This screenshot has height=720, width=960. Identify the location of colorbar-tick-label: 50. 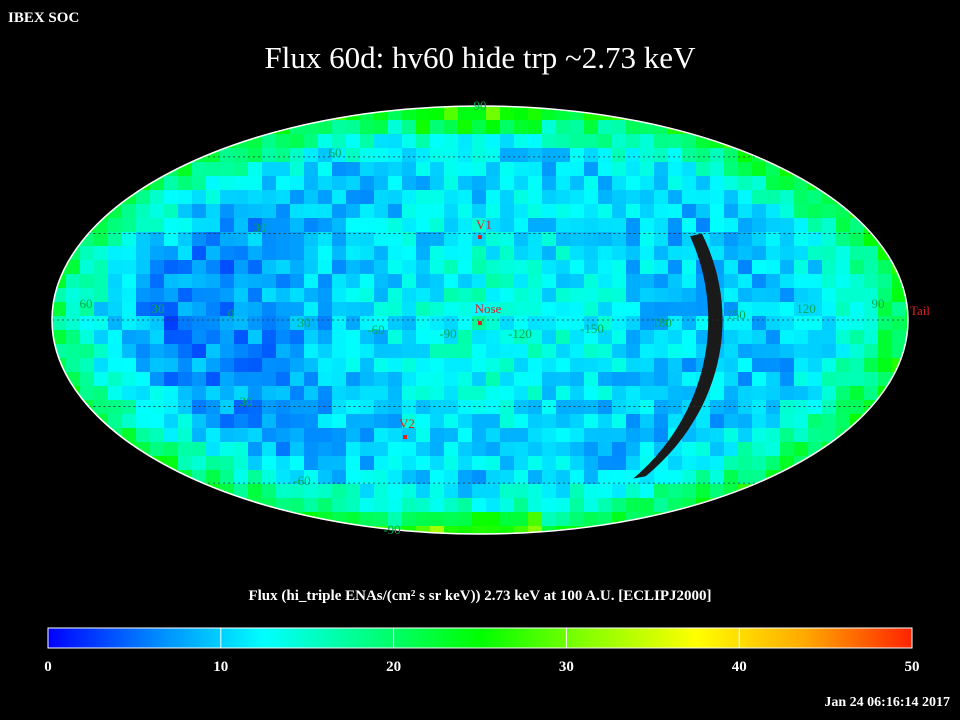
(912, 667).